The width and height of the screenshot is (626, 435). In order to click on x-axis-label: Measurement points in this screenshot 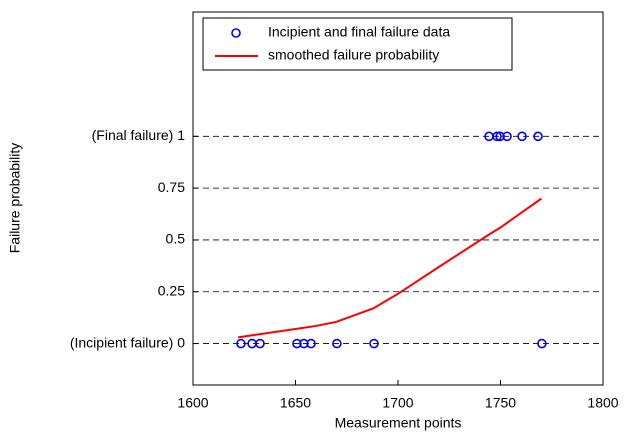, I will do `click(398, 423)`.